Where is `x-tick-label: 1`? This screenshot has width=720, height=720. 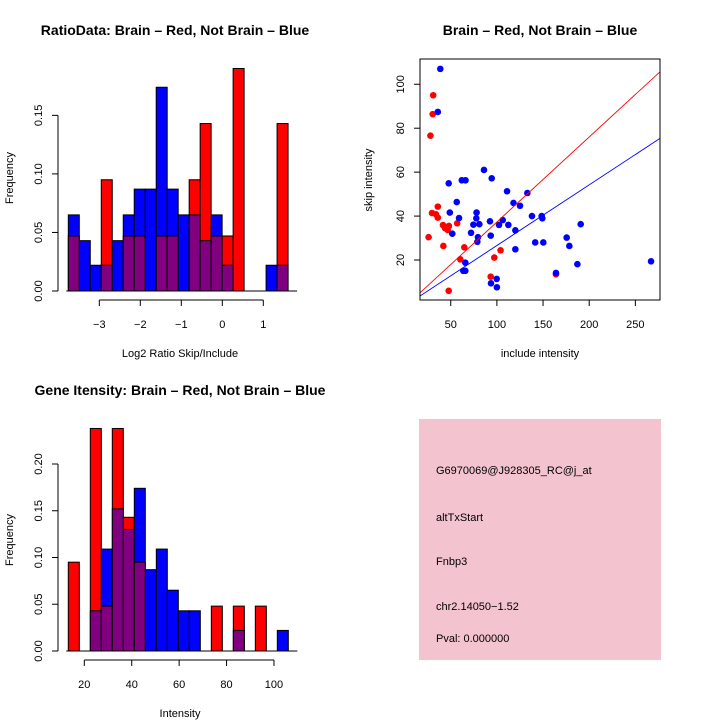 x-tick-label: 1 is located at coordinates (263, 325).